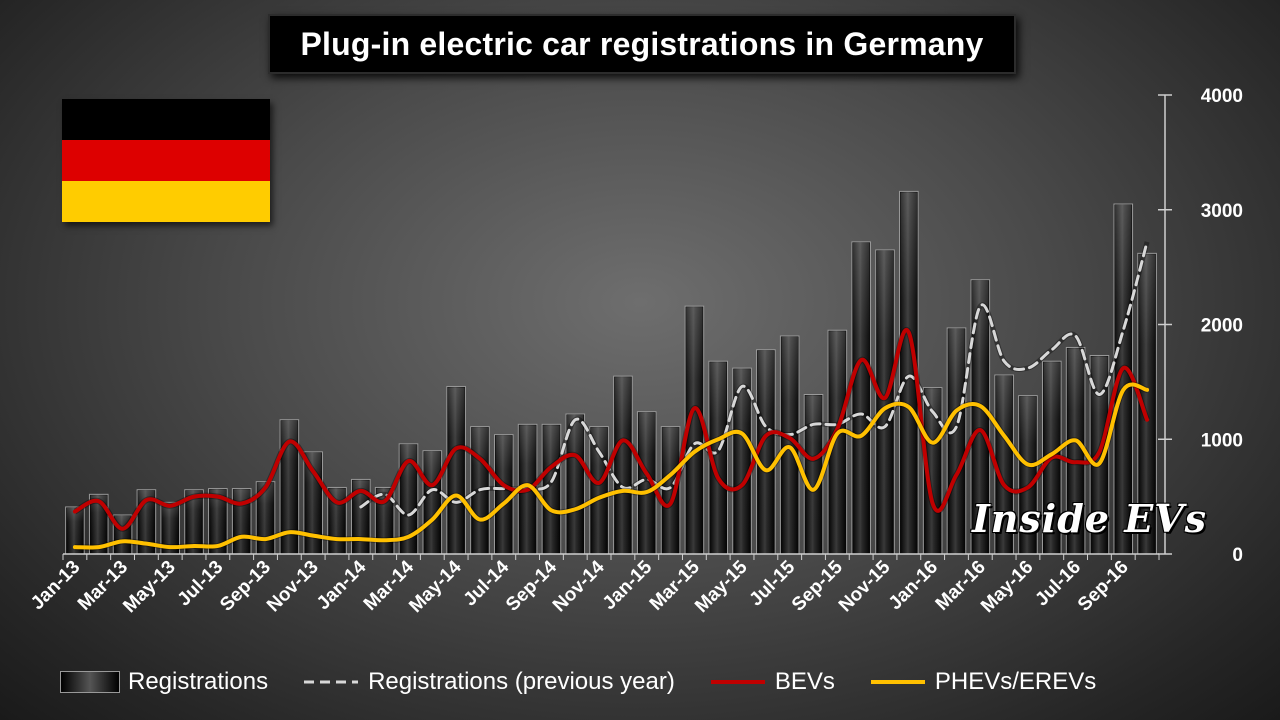 The width and height of the screenshot is (1280, 720). Describe the element at coordinates (331, 682) in the screenshot. I see `legend-swatch-dashed` at that location.